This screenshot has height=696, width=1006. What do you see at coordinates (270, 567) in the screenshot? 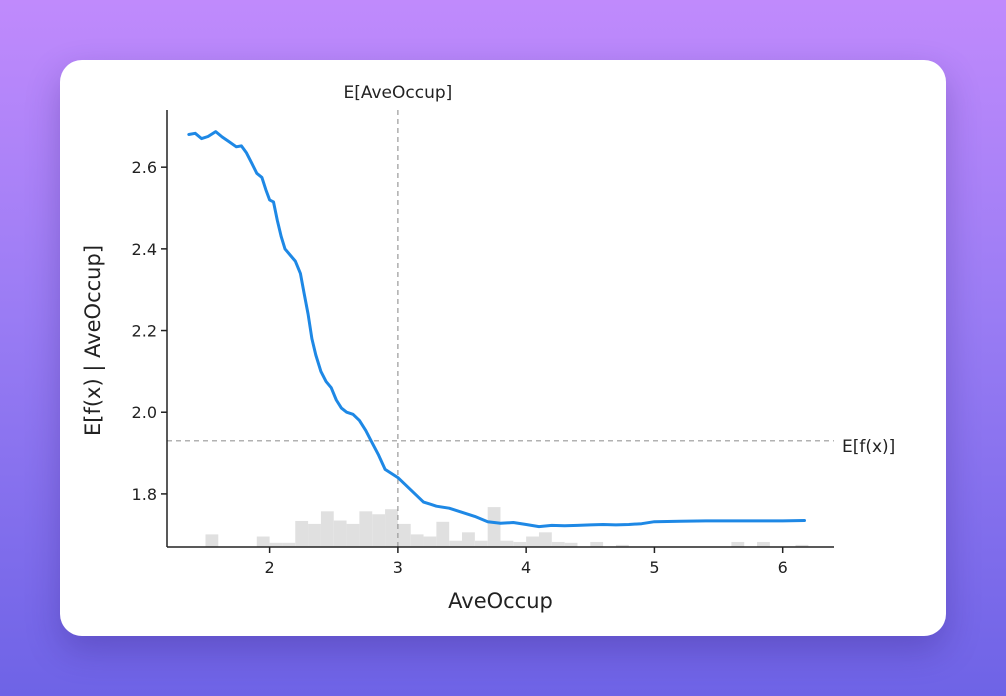
I see `x-tick-label: 2` at bounding box center [270, 567].